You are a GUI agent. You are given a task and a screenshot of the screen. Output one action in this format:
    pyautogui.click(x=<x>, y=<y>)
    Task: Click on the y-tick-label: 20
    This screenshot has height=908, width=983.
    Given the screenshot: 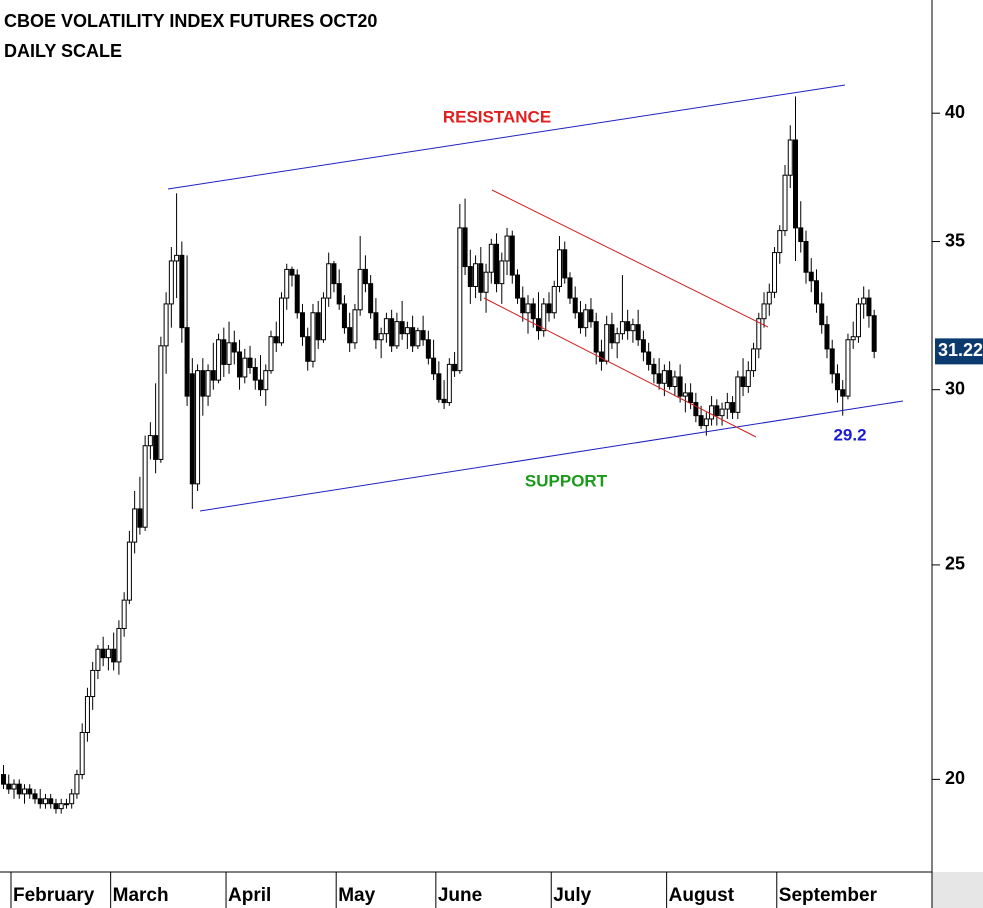 What is the action you would take?
    pyautogui.click(x=955, y=778)
    